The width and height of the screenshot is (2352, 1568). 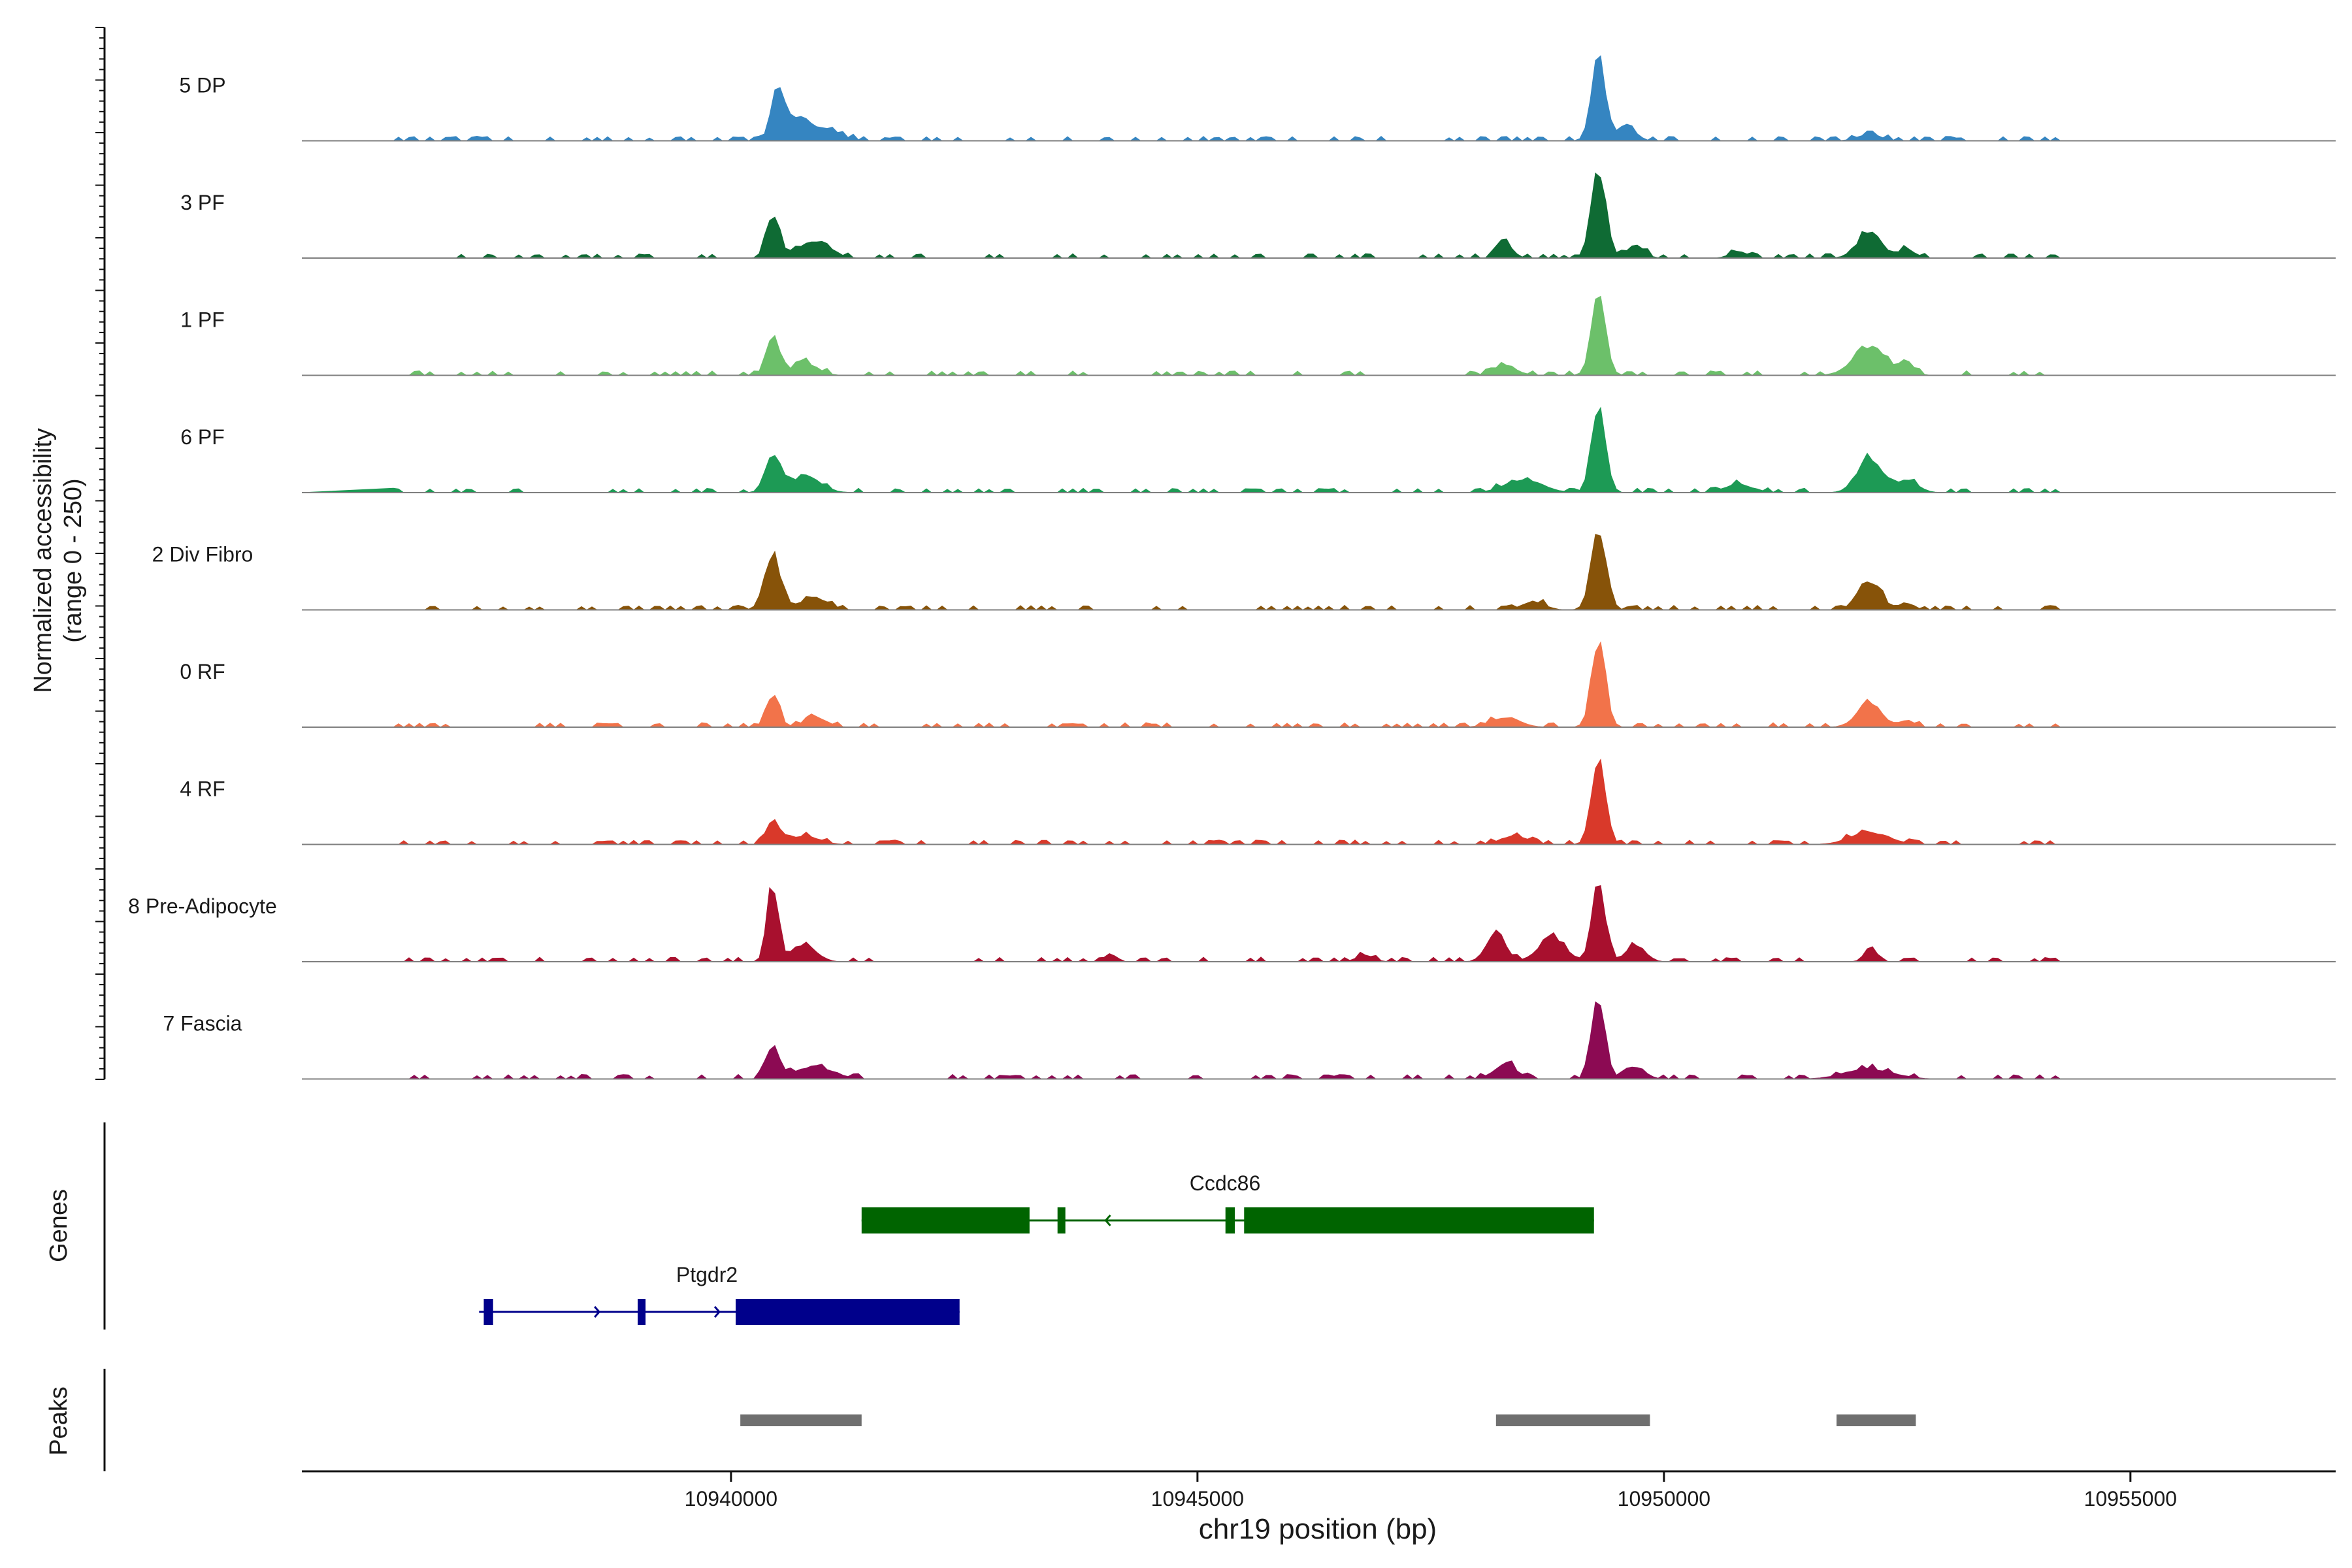 I want to click on track-label: 1 PF, so click(x=202, y=320).